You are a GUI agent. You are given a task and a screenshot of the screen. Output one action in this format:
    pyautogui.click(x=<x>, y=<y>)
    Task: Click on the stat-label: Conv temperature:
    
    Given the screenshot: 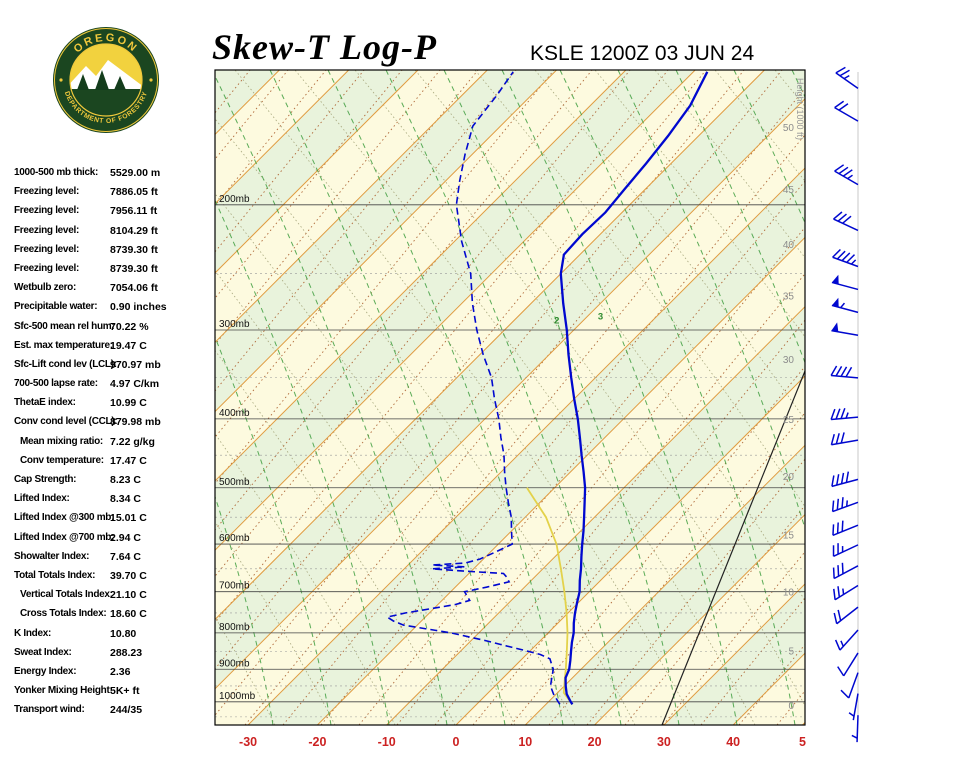 What is the action you would take?
    pyautogui.click(x=62, y=460)
    